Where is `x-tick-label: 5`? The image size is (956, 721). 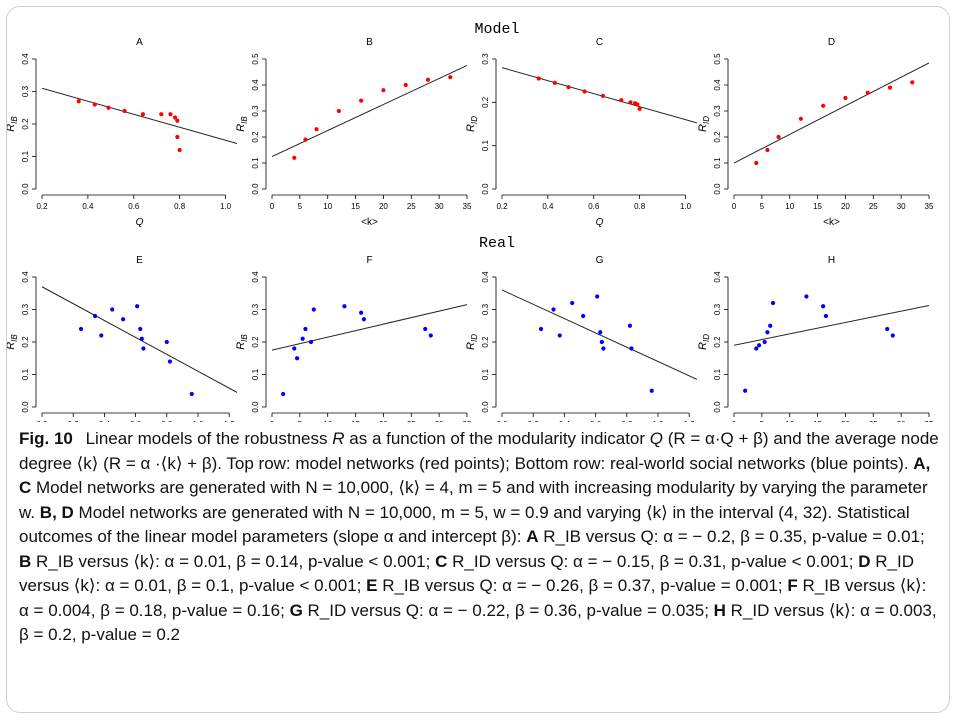 x-tick-label: 5 is located at coordinates (300, 206).